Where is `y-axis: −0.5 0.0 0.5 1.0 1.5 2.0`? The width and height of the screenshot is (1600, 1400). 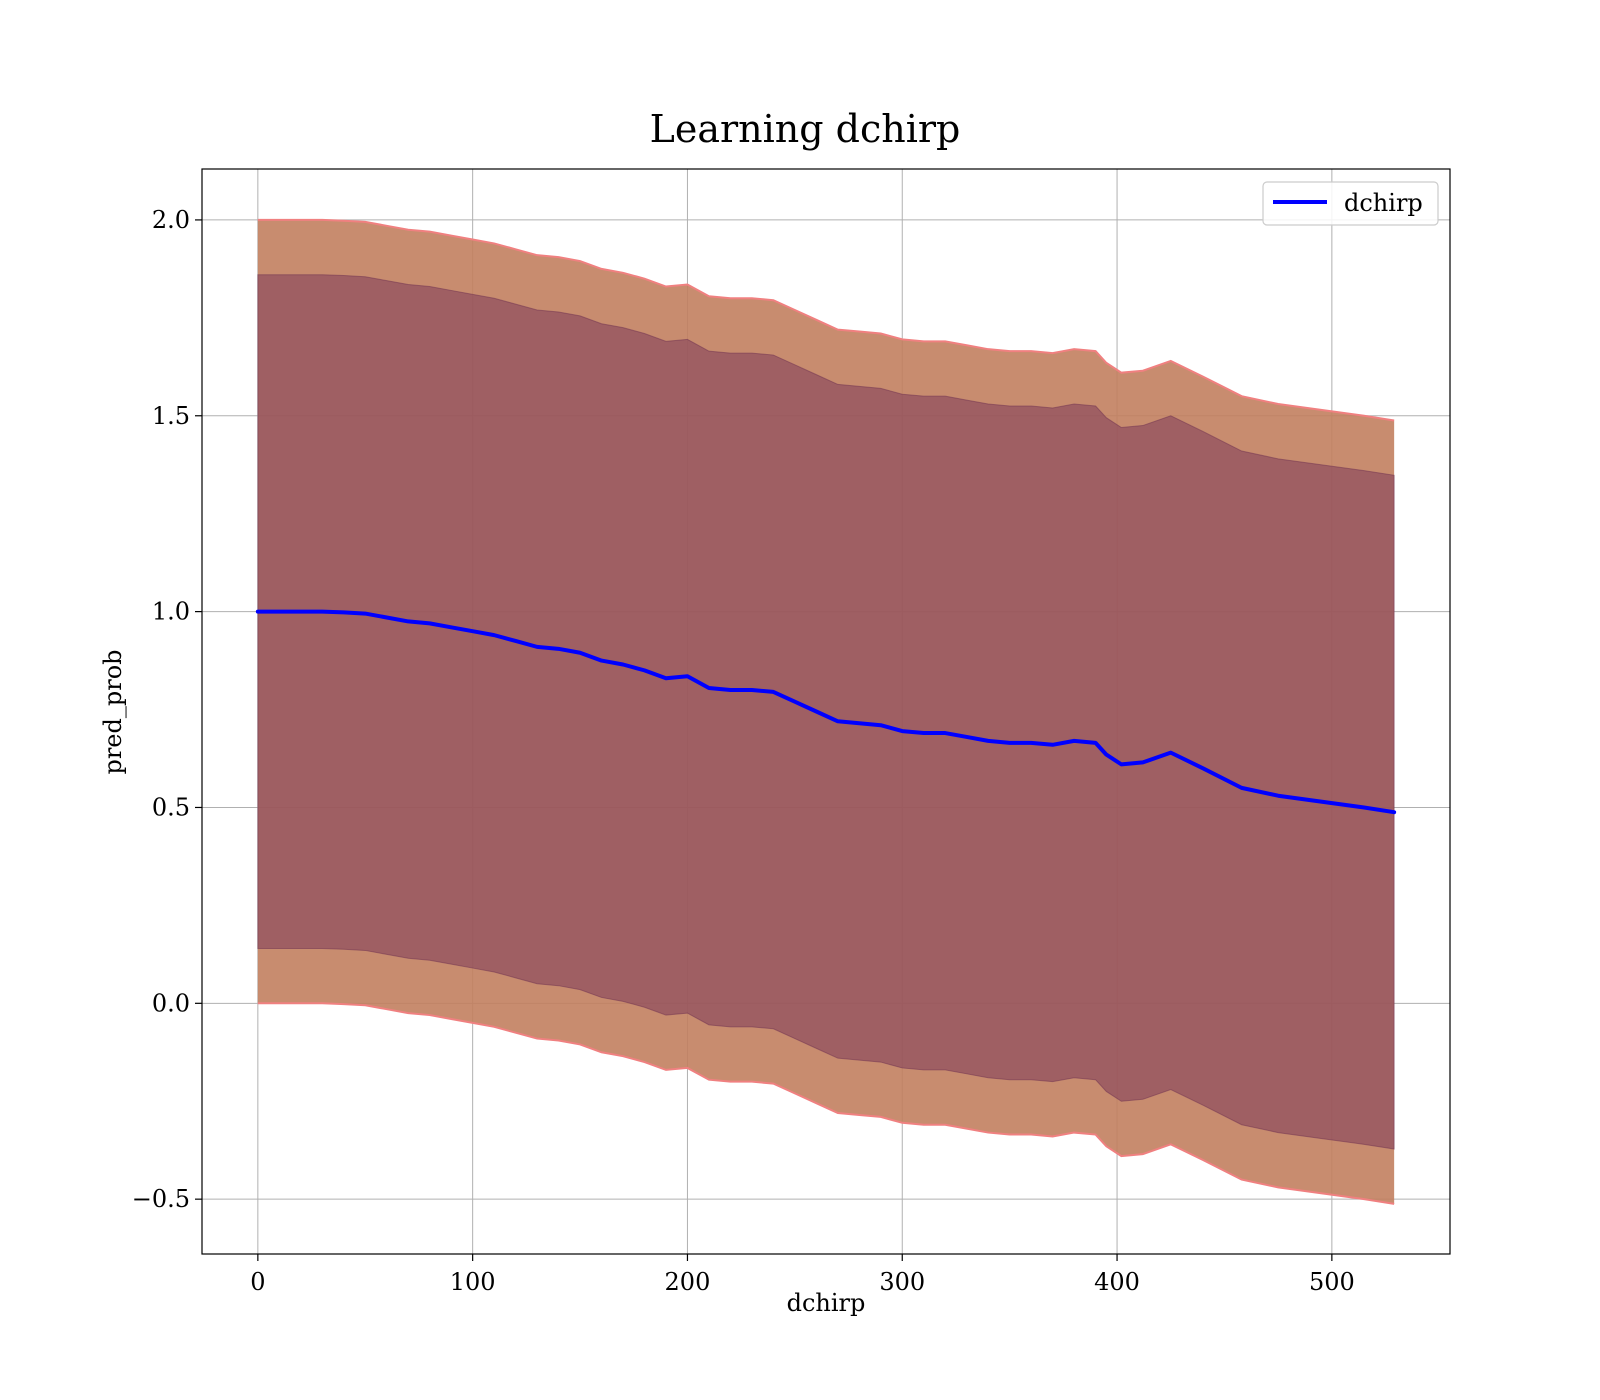
y-axis: −0.5 0.0 0.5 1.0 1.5 2.0 is located at coordinates (167, 709).